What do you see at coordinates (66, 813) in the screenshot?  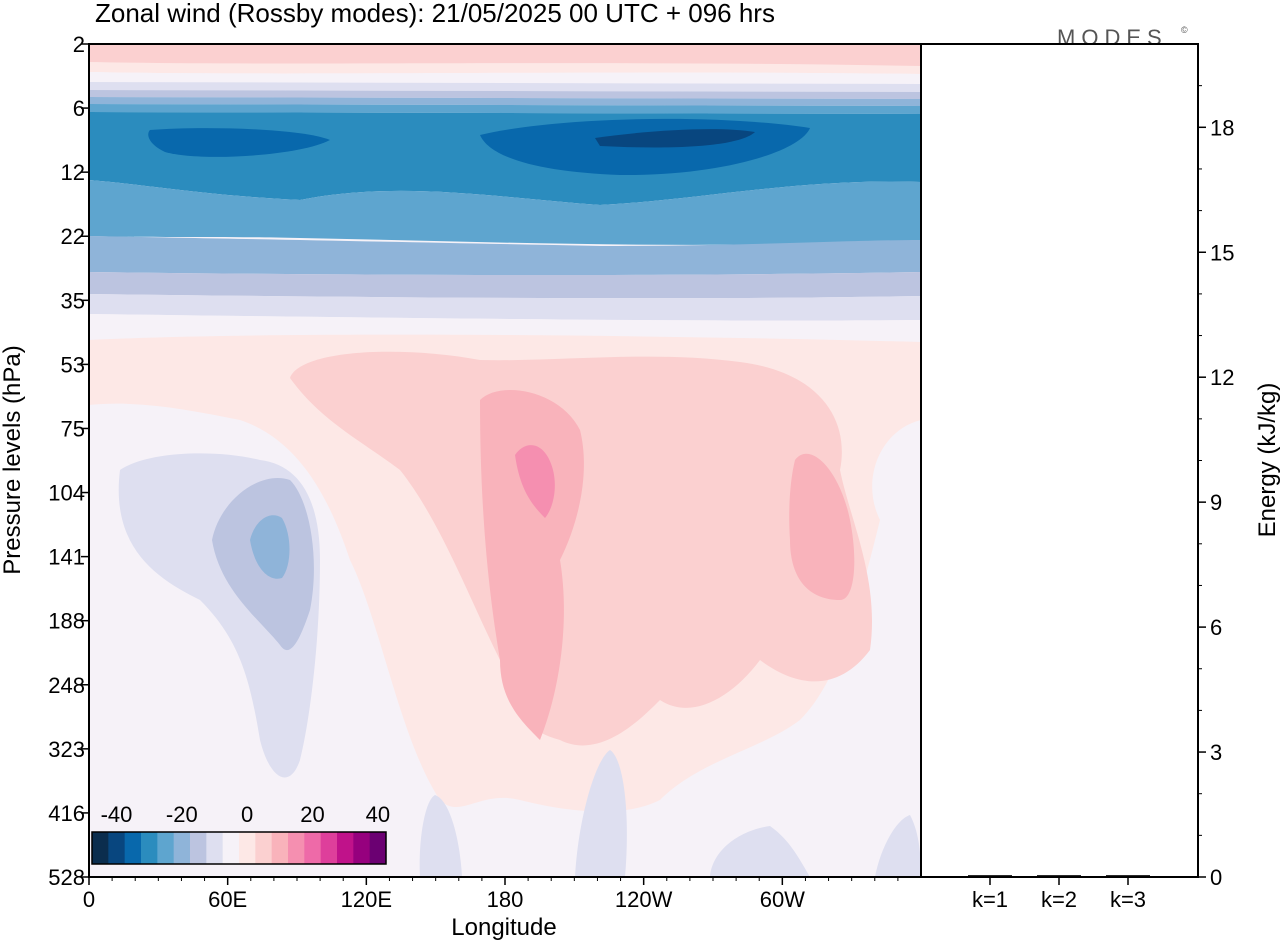 I see `y-tick-label: 416` at bounding box center [66, 813].